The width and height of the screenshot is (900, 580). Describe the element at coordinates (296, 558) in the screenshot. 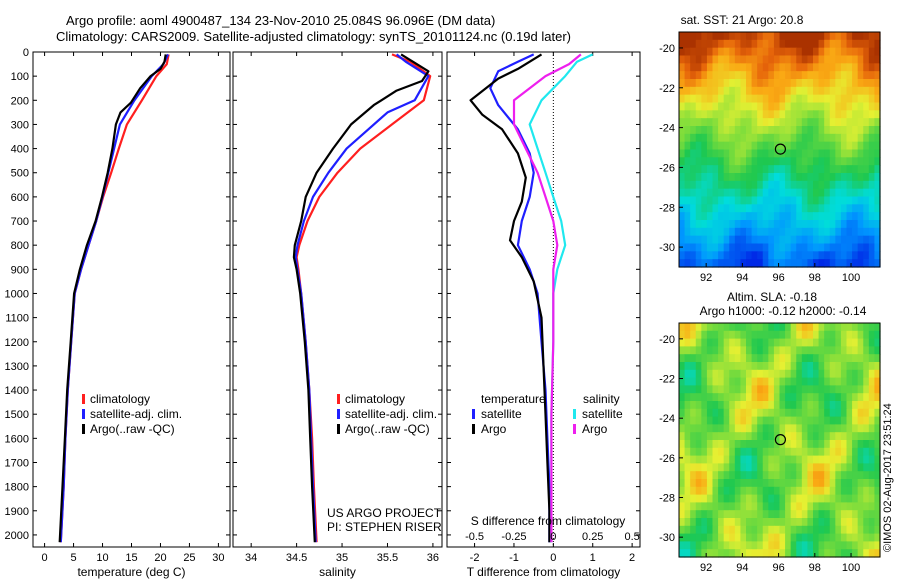

I see `salinity-panel-xtick-label: 34.5` at that location.